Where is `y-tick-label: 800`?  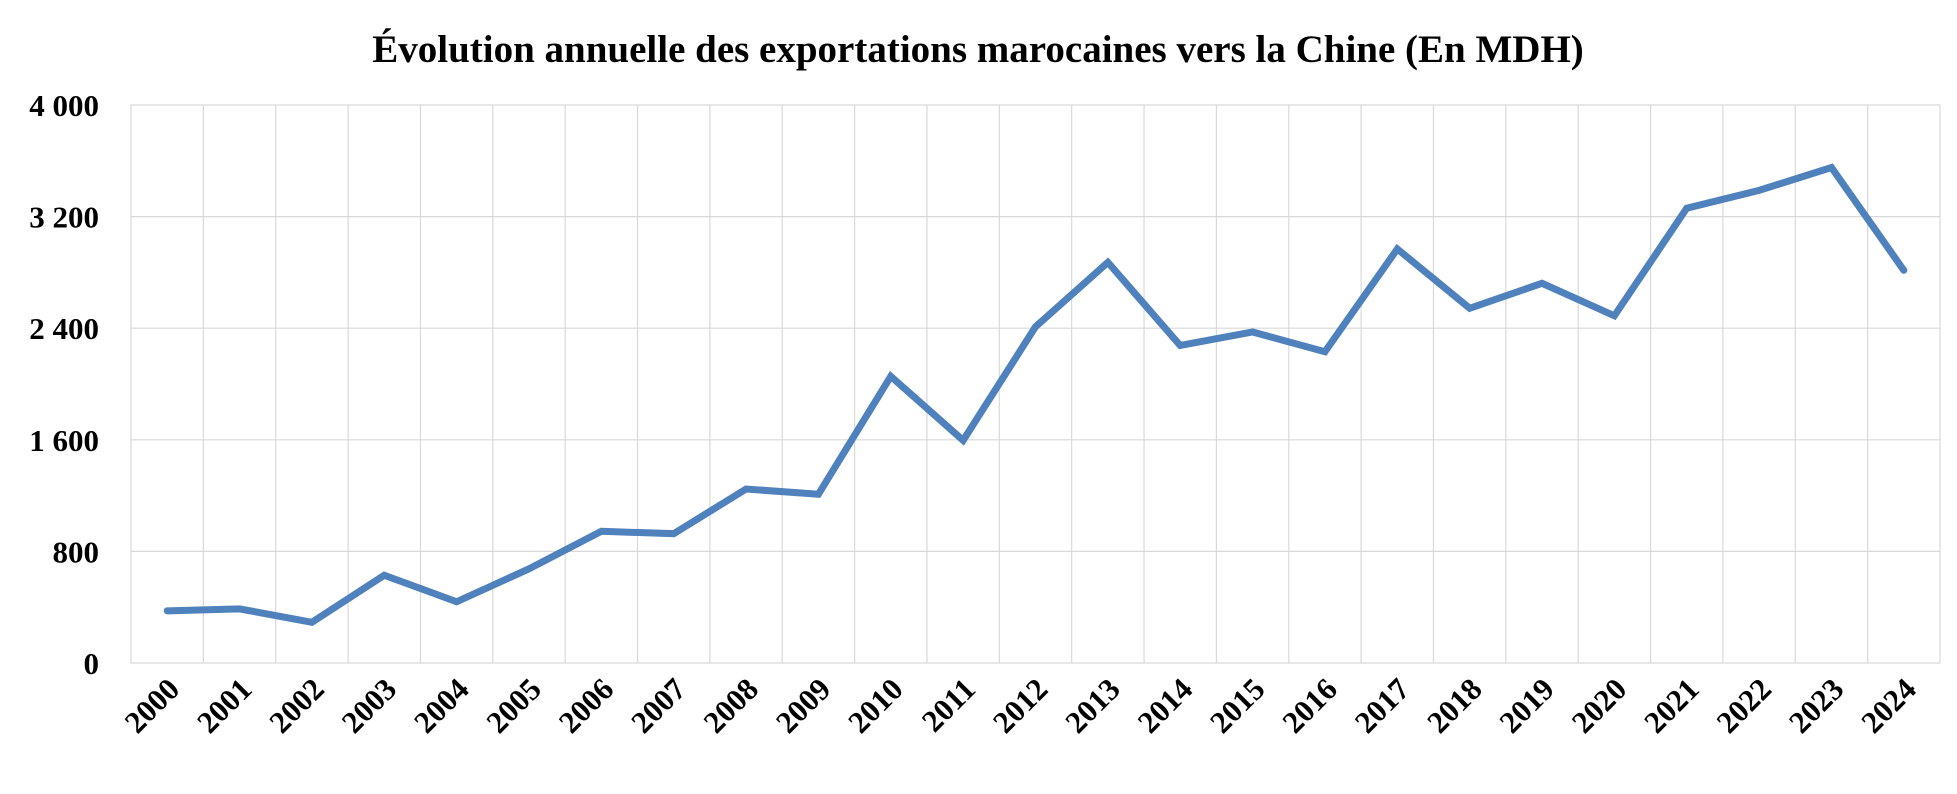
y-tick-label: 800 is located at coordinates (76, 551).